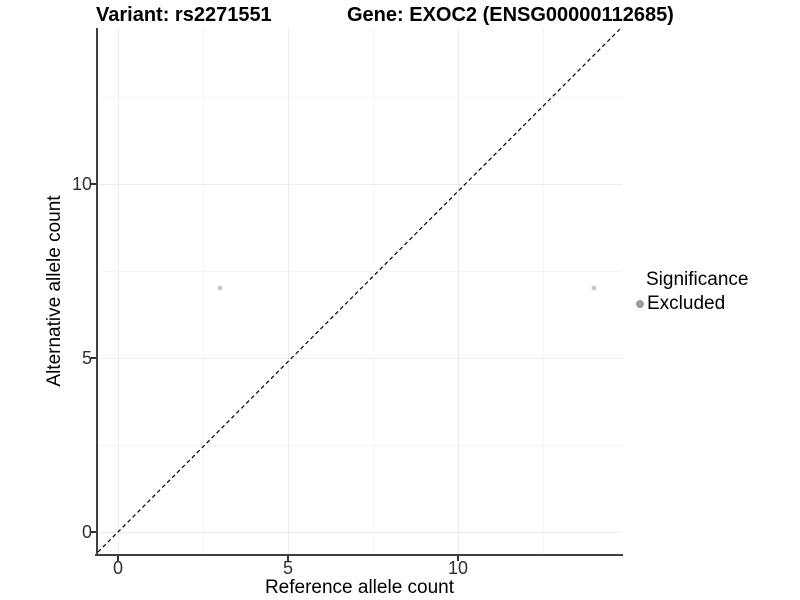 This screenshot has height=600, width=800. Describe the element at coordinates (640, 304) in the screenshot. I see `legend-point-icon` at that location.